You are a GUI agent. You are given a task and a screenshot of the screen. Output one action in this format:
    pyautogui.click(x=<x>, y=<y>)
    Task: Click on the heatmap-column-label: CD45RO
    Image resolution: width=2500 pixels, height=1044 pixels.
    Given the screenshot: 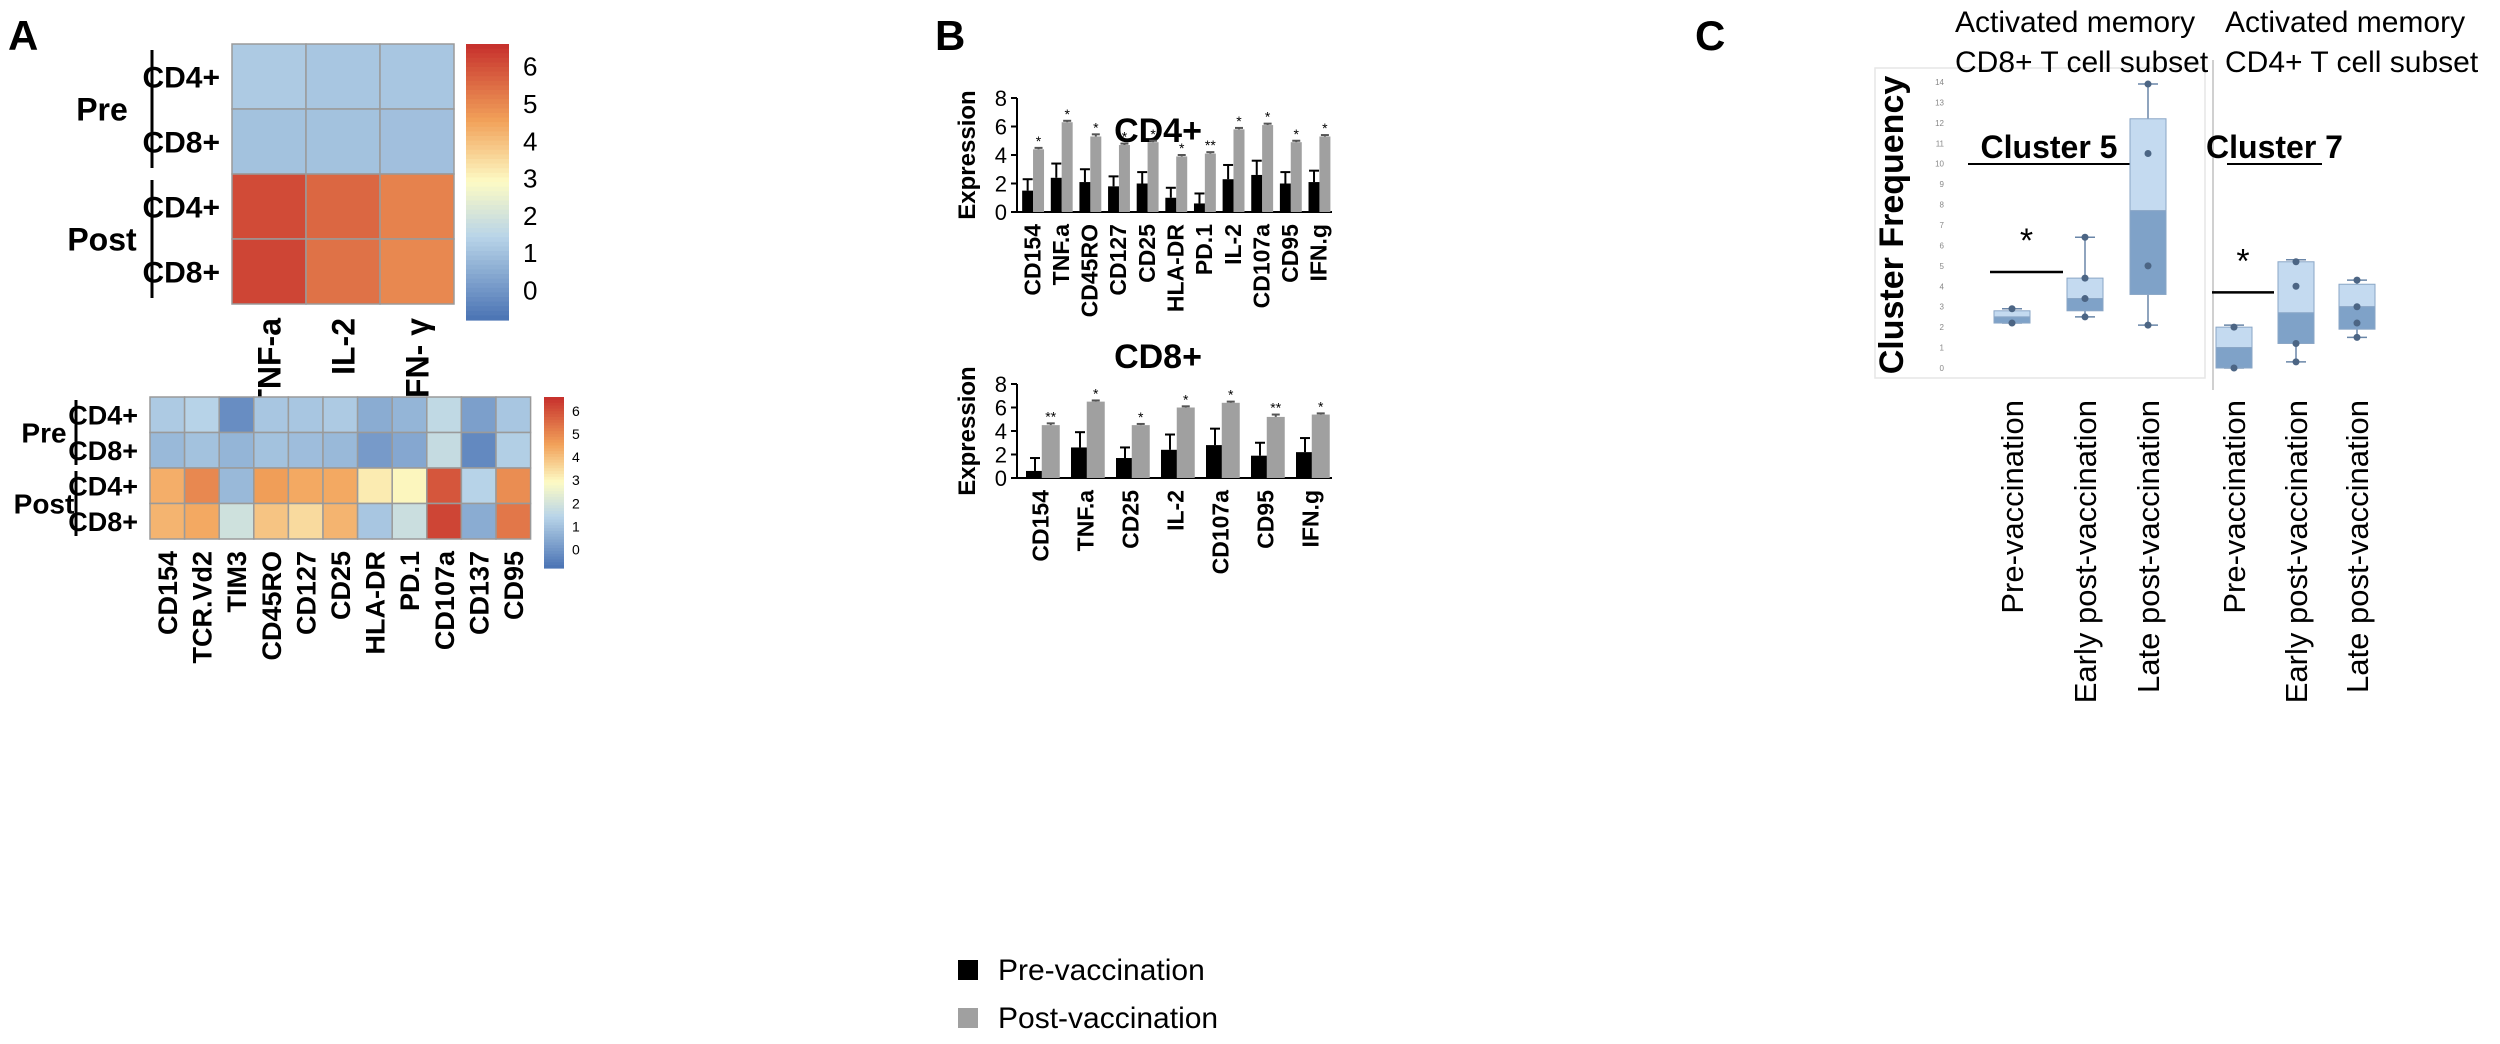 What is the action you would take?
    pyautogui.click(x=272, y=606)
    